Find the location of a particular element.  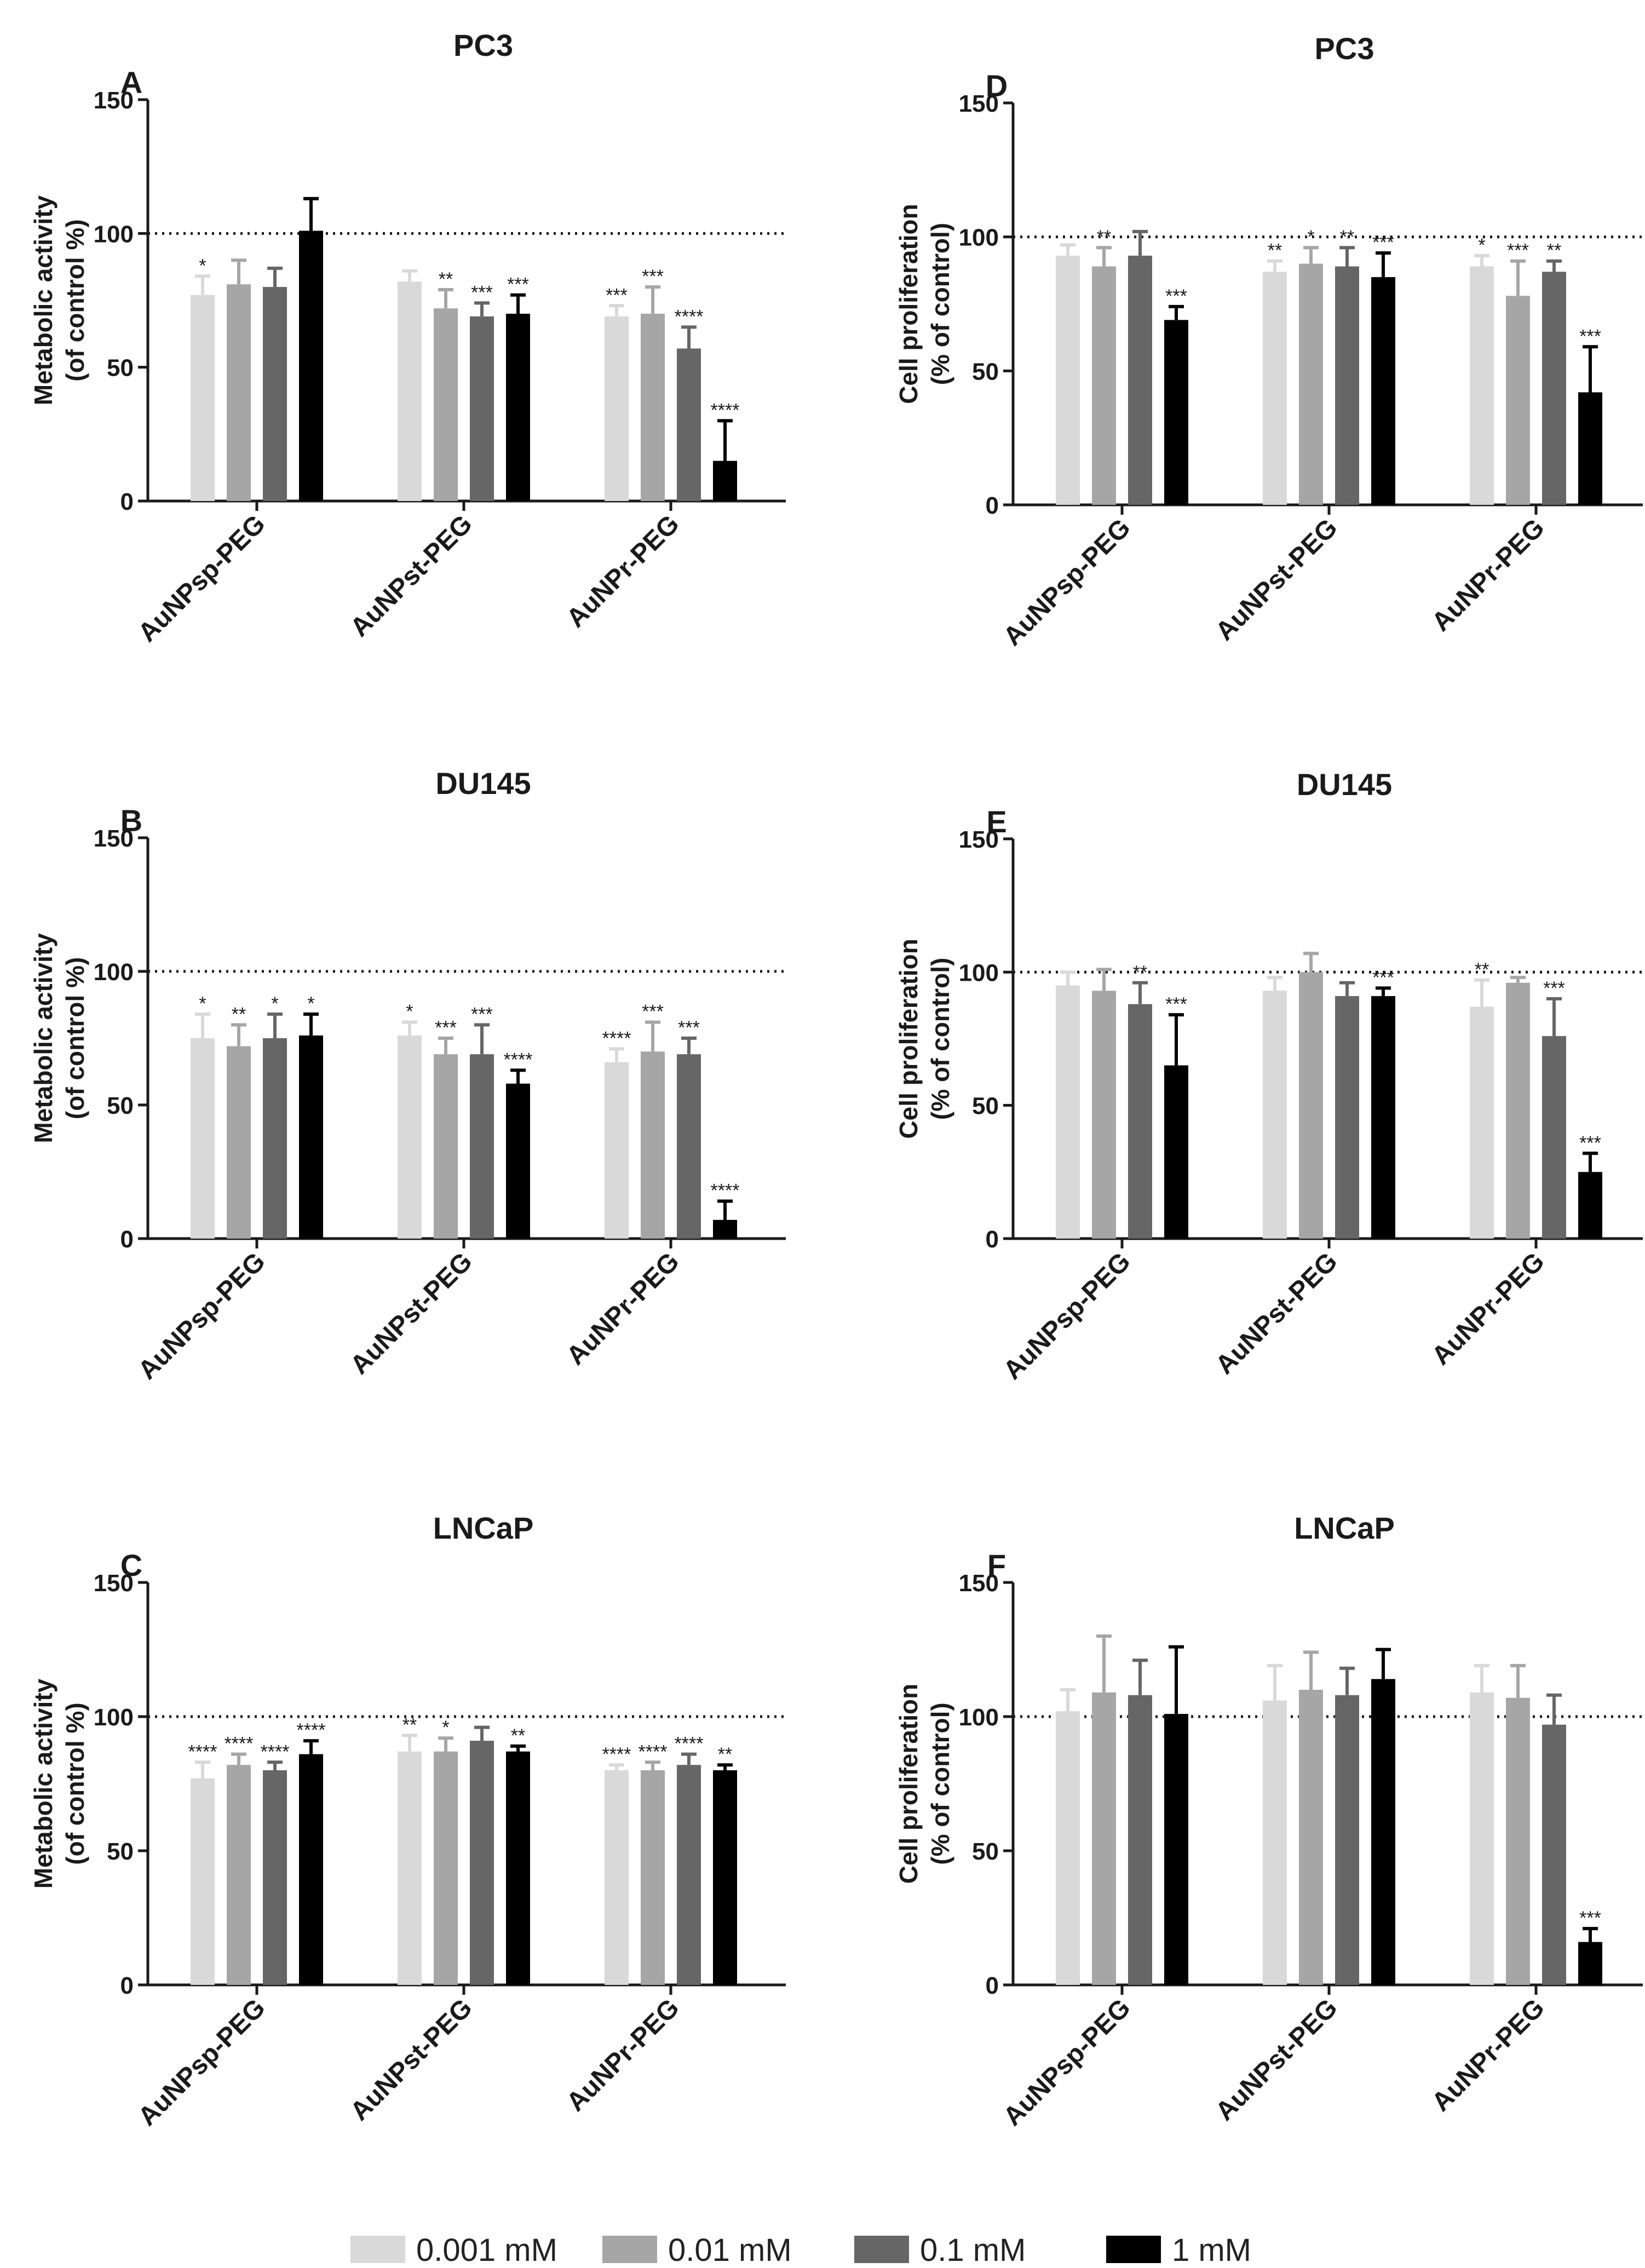

chart-title: PC3 is located at coordinates (483, 45).